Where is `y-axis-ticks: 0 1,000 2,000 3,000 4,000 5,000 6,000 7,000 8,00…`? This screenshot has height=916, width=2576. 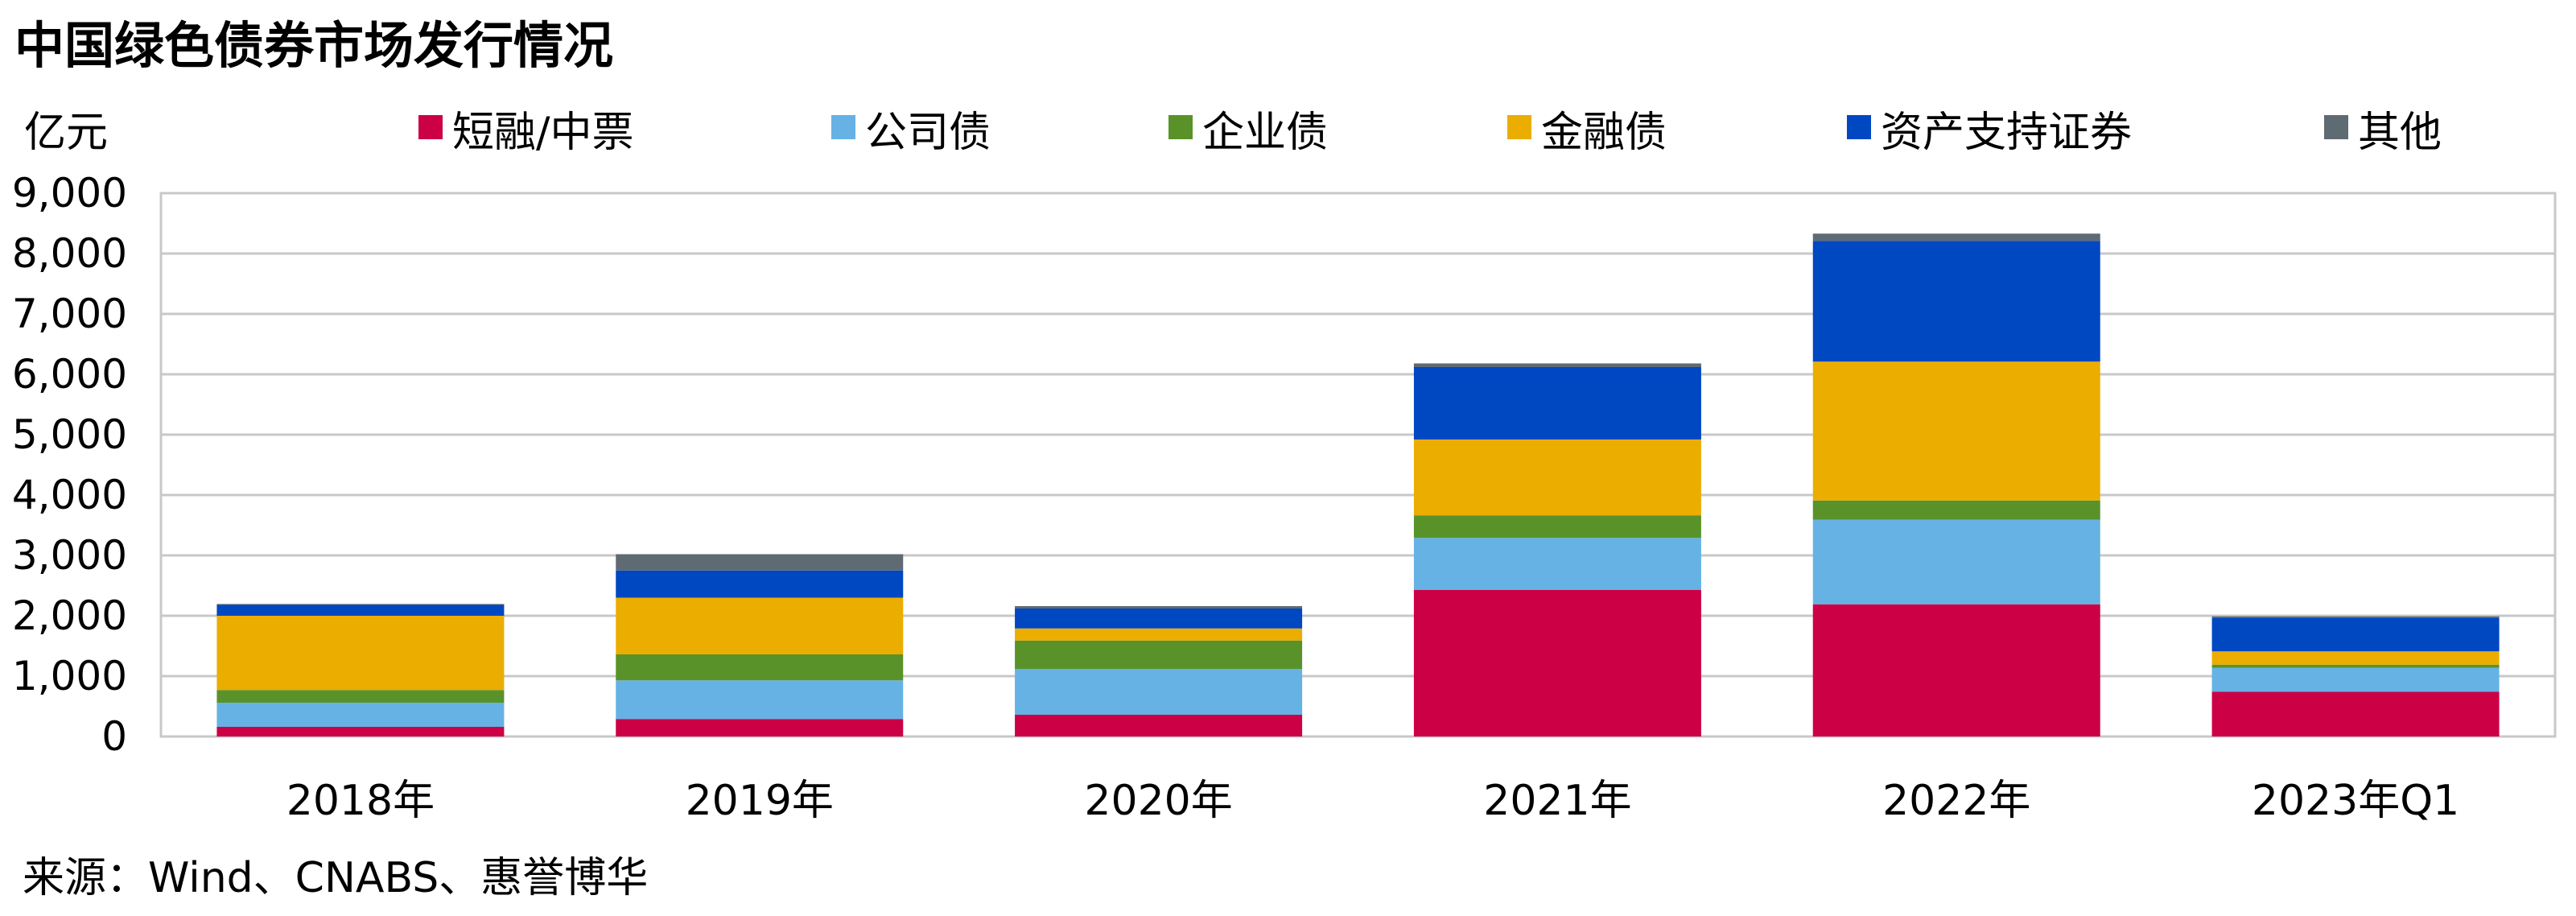 y-axis-ticks: 0 1,000 2,000 3,000 4,000 5,000 6,000 7,000 8,00… is located at coordinates (69, 465).